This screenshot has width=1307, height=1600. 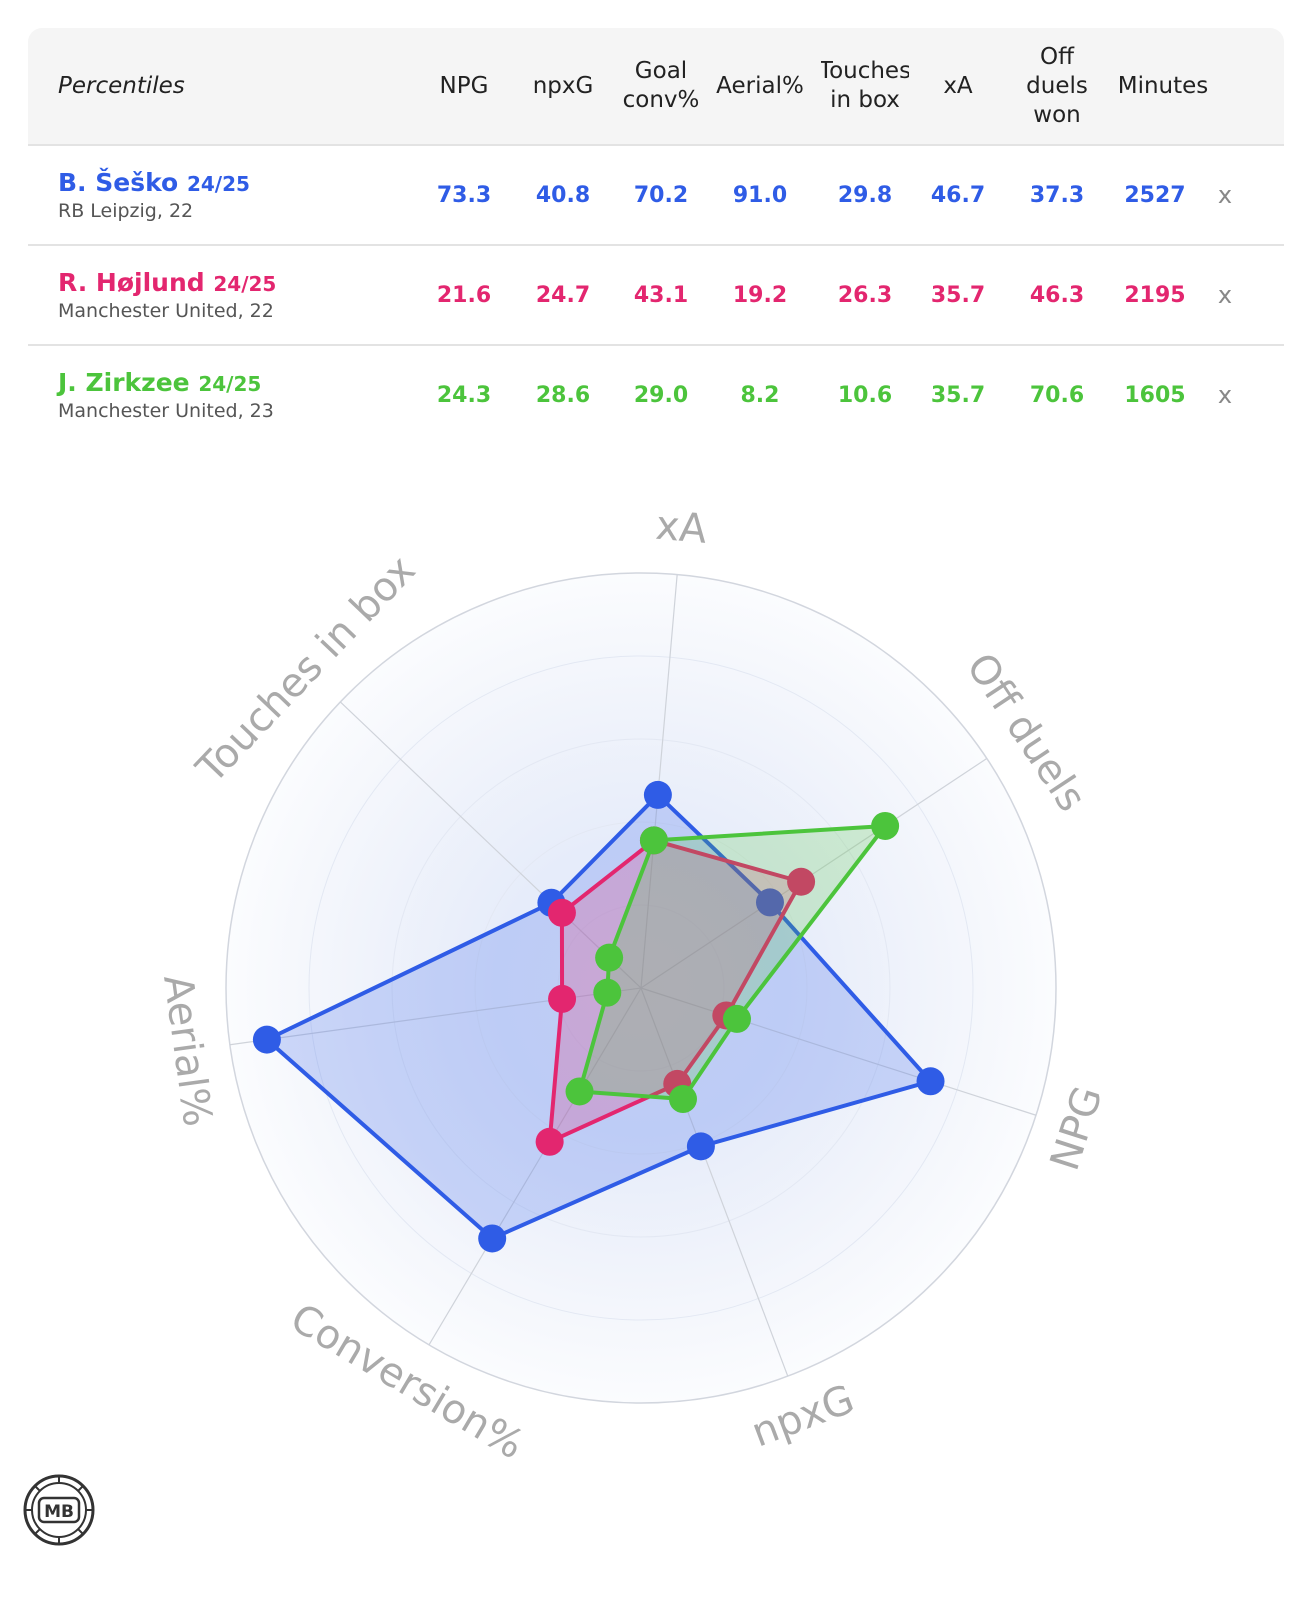 What do you see at coordinates (760, 85) in the screenshot?
I see `col-aerial: Aerial%` at bounding box center [760, 85].